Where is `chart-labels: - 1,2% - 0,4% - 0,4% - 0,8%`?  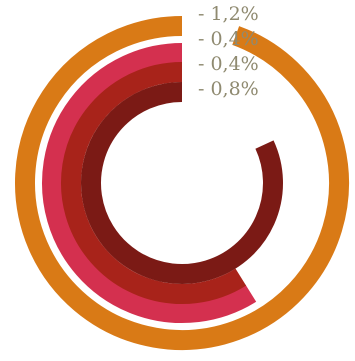 chart-labels: - 1,2% - 0,4% - 0,4% - 0,8% is located at coordinates (228, 51).